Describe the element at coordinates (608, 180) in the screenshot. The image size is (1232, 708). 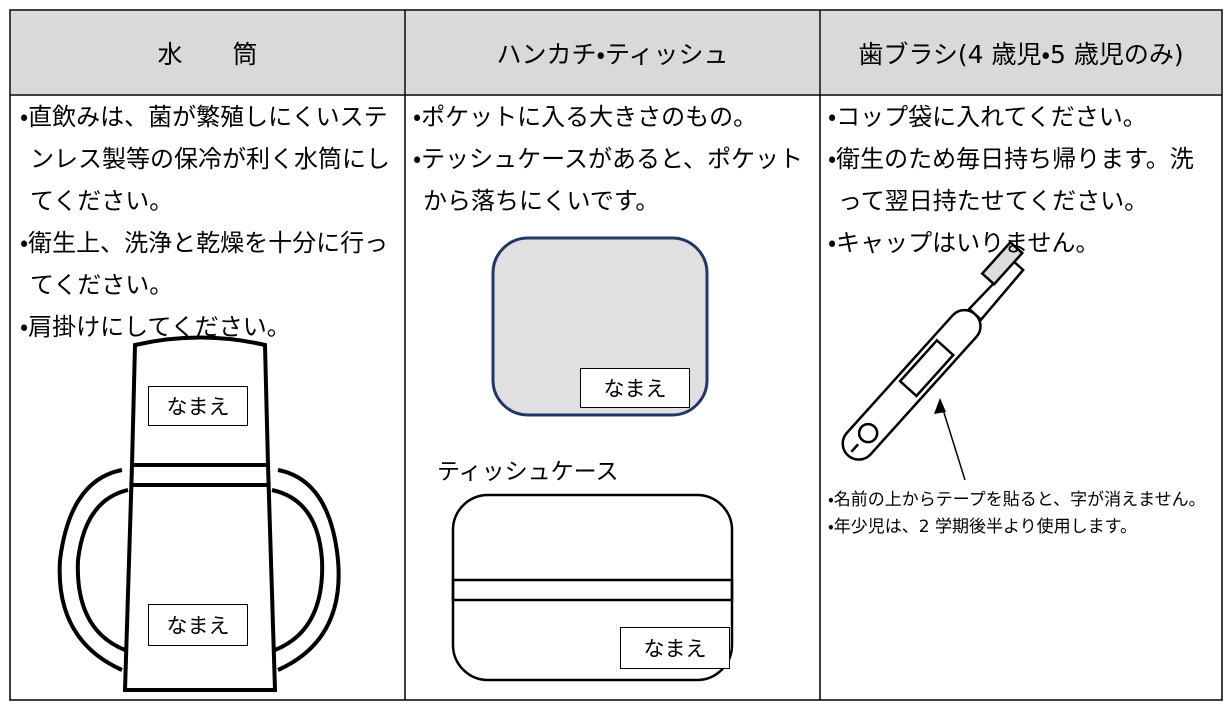
I see `list-item: ・テッシュケースがあると、ポケットから落ちにくいです。` at that location.